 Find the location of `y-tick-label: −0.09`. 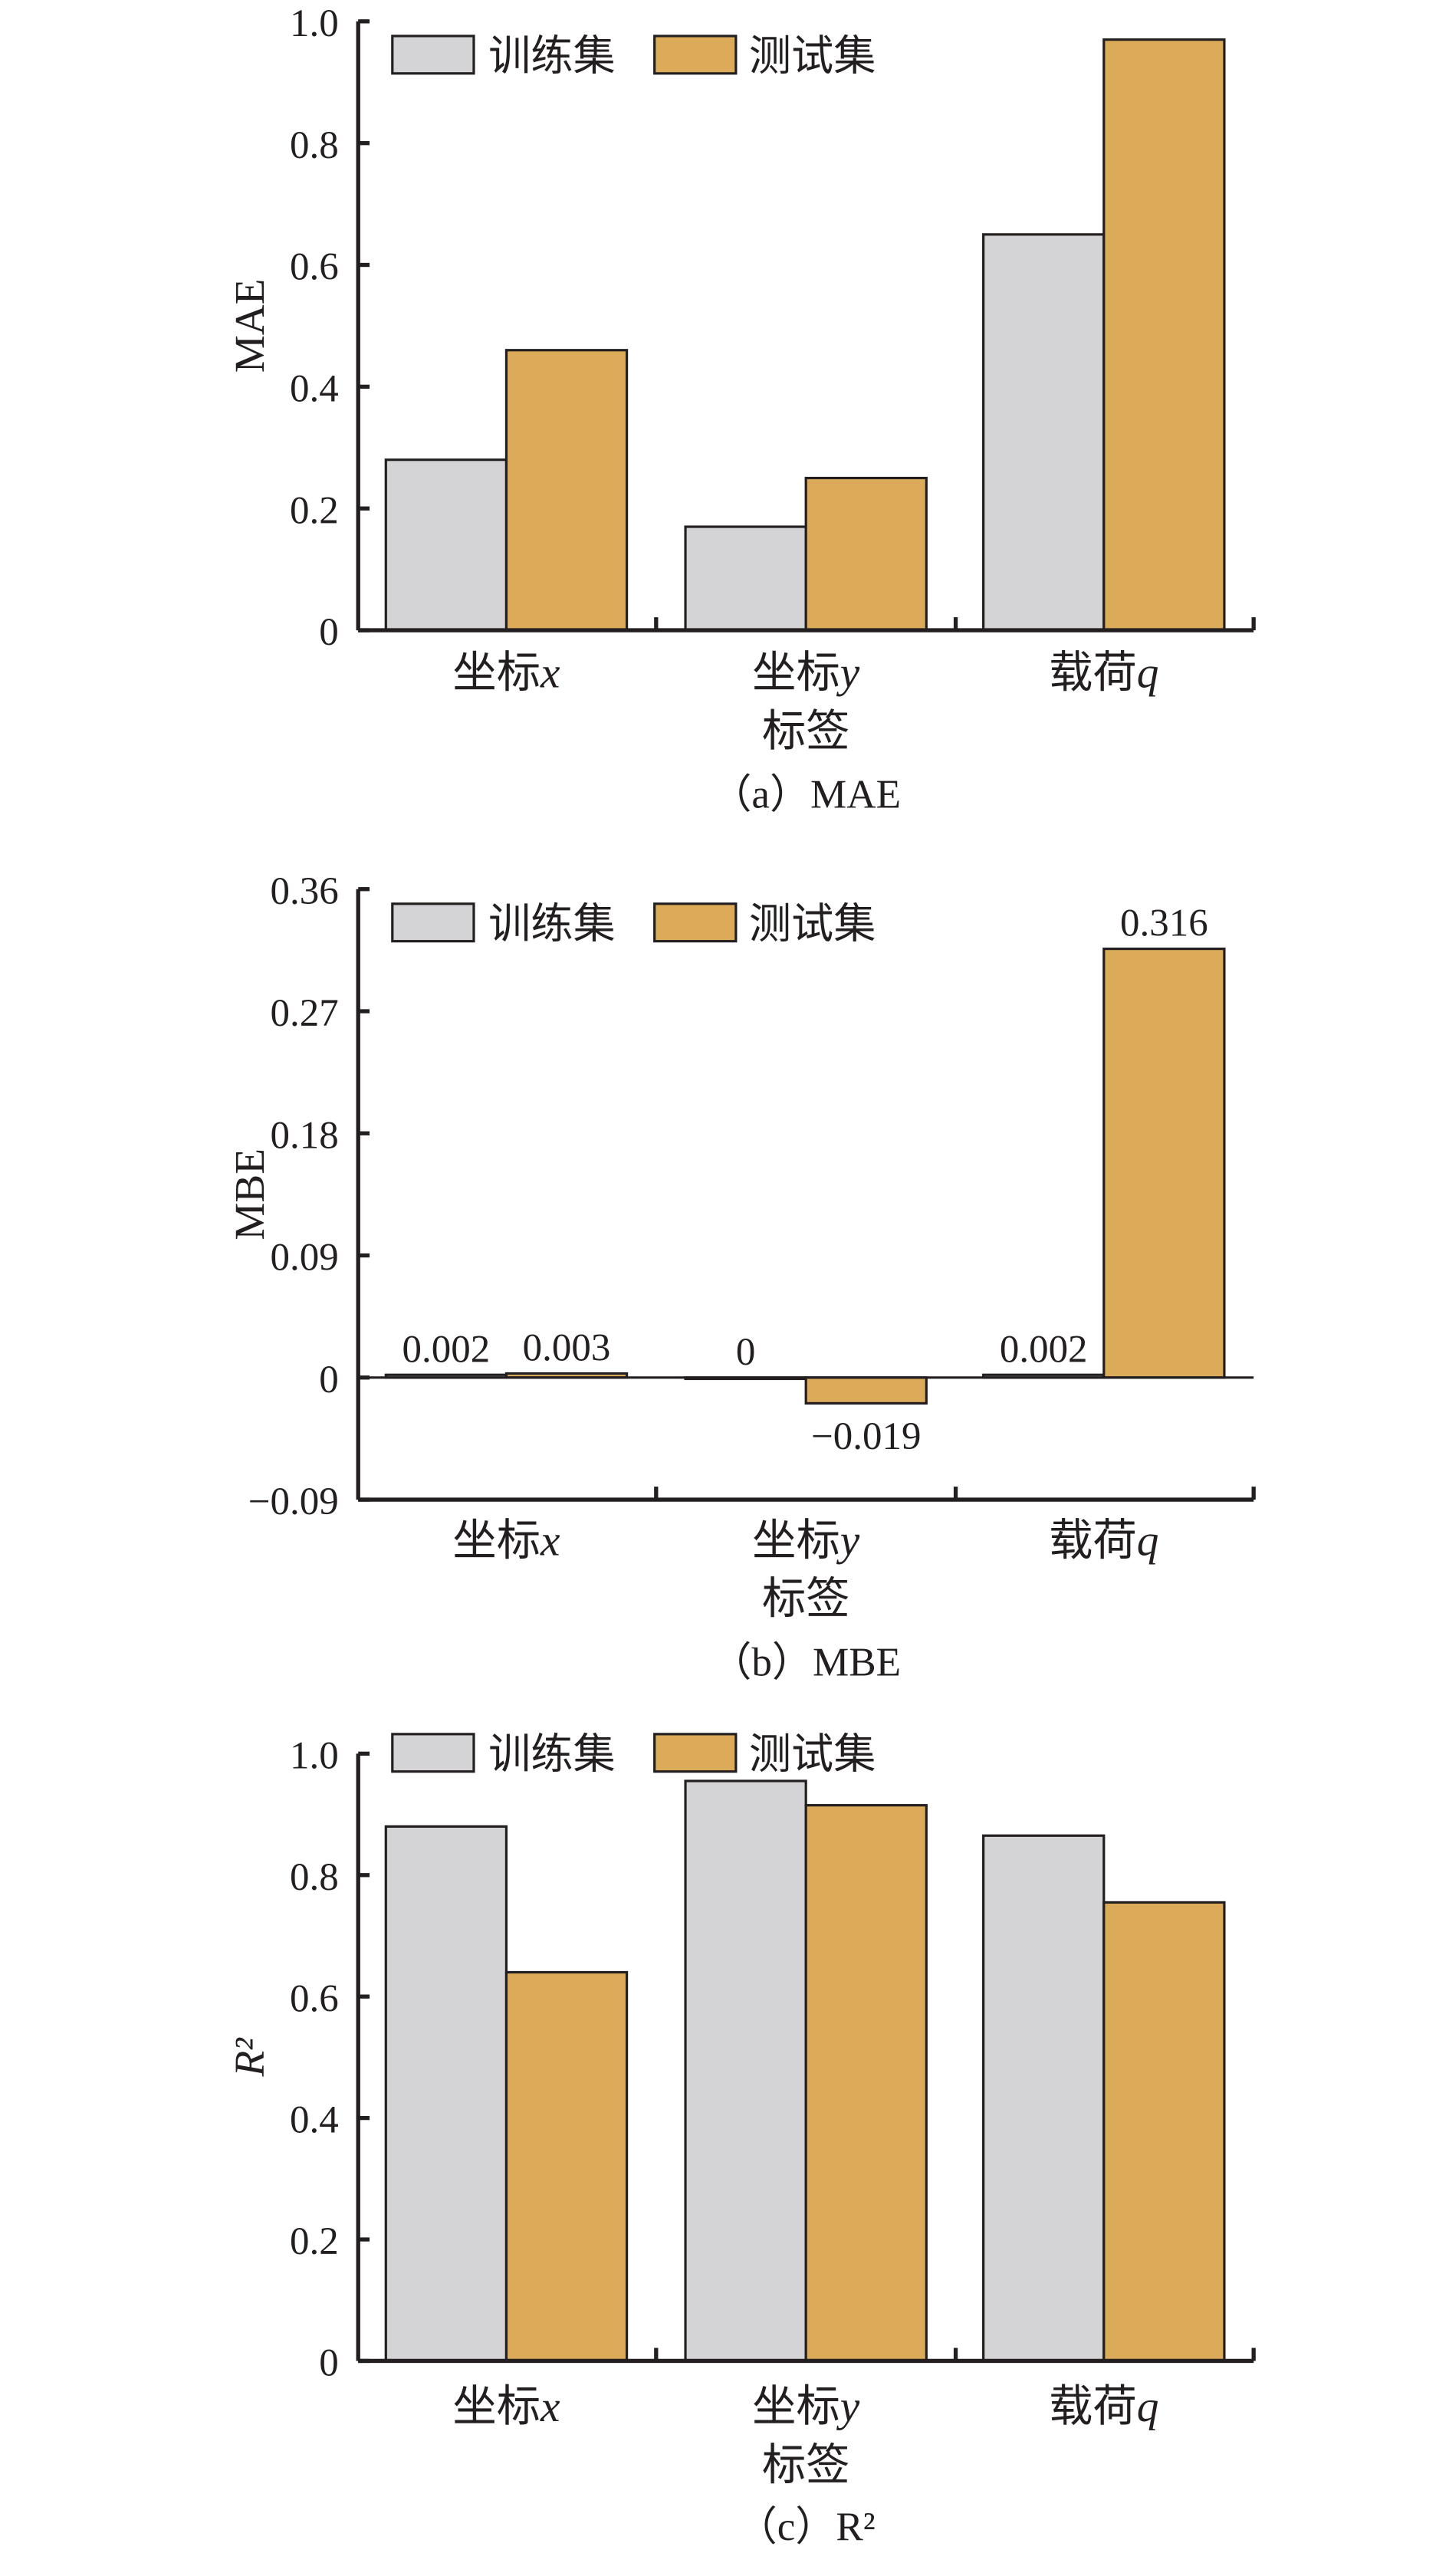

y-tick-label: −0.09 is located at coordinates (293, 1502).